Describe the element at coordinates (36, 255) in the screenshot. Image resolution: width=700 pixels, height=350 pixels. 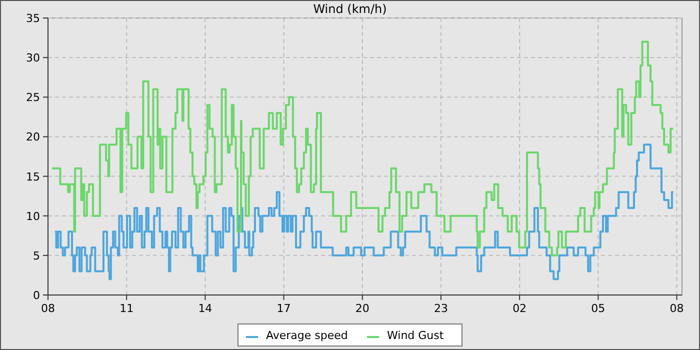
I see `y-tick-label: 5` at that location.